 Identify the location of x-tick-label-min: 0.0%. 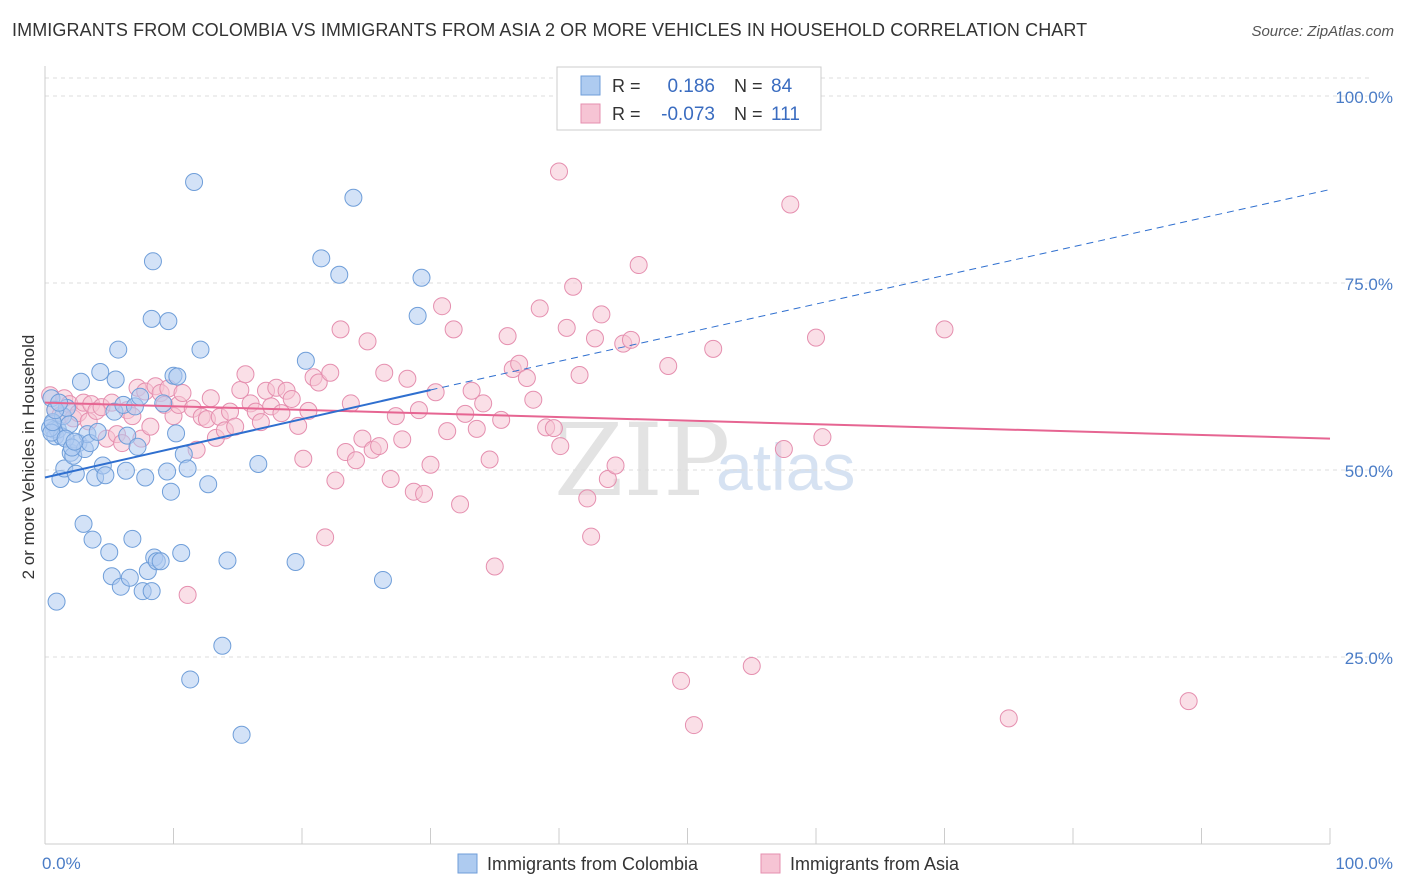
(61, 863).